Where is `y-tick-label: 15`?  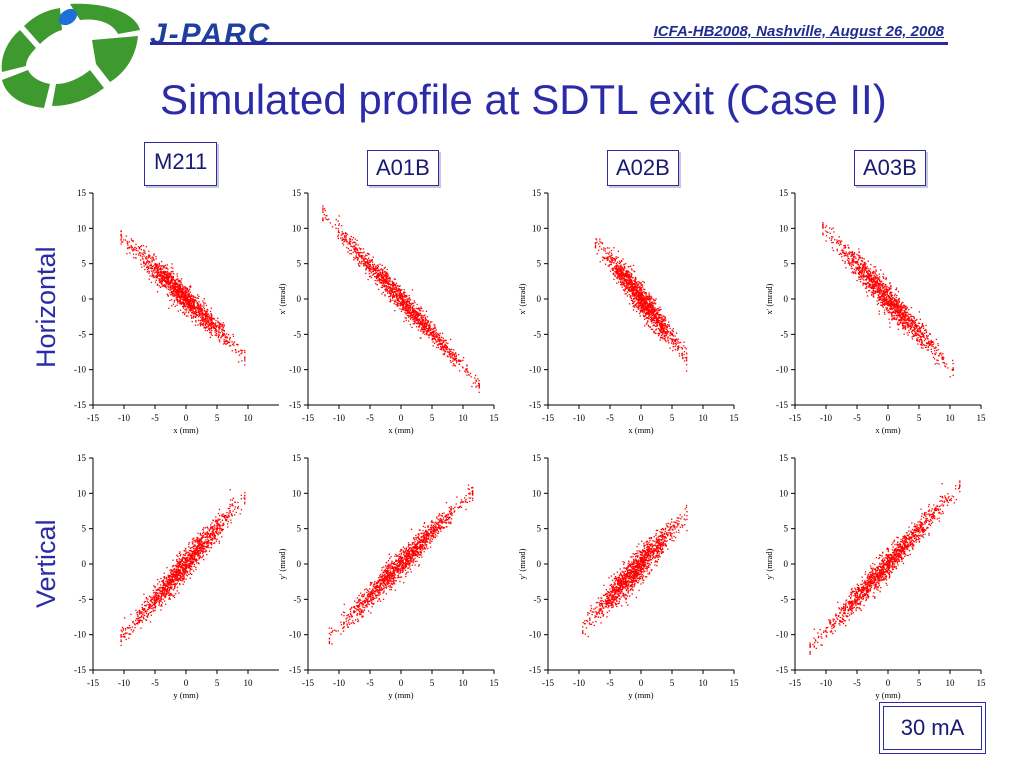 y-tick-label: 15 is located at coordinates (537, 193).